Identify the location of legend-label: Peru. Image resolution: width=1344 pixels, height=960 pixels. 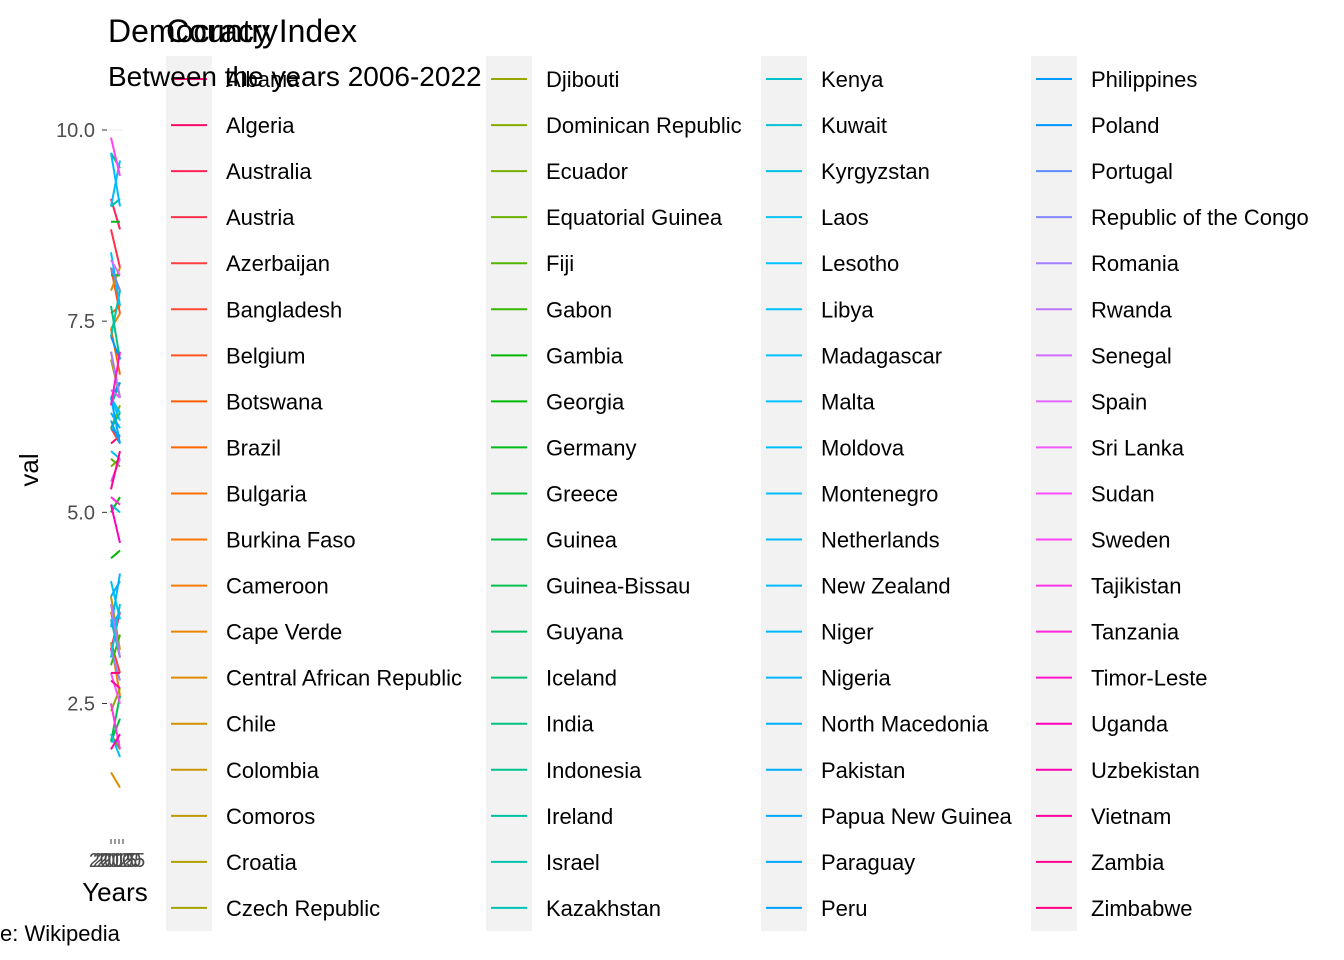
(844, 908).